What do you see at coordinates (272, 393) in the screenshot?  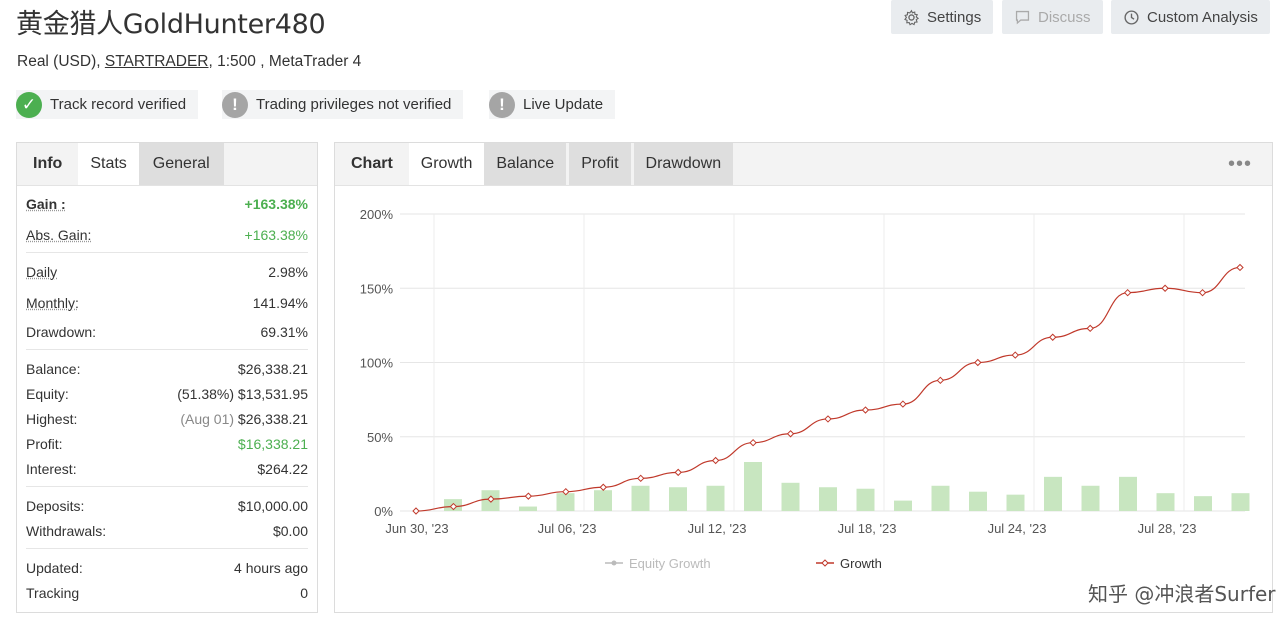 I see `equity-amount: $13,531.95` at bounding box center [272, 393].